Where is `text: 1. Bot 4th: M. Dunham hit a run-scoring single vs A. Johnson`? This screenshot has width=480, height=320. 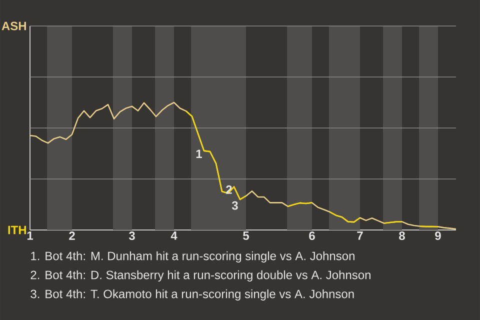 text: 1. Bot 4th: M. Dunham hit a run-scoring single vs A. Johnson is located at coordinates (192, 257).